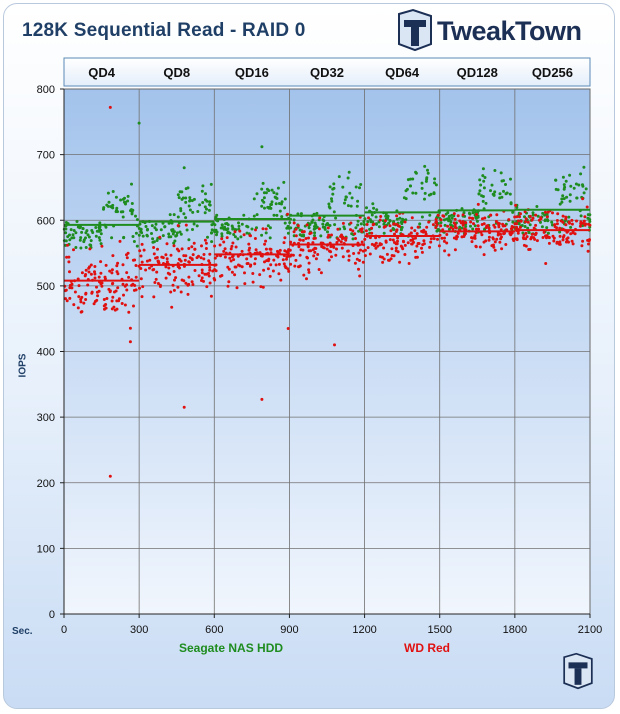  I want to click on tweaktown-logo: TweakTown, so click(500, 32).